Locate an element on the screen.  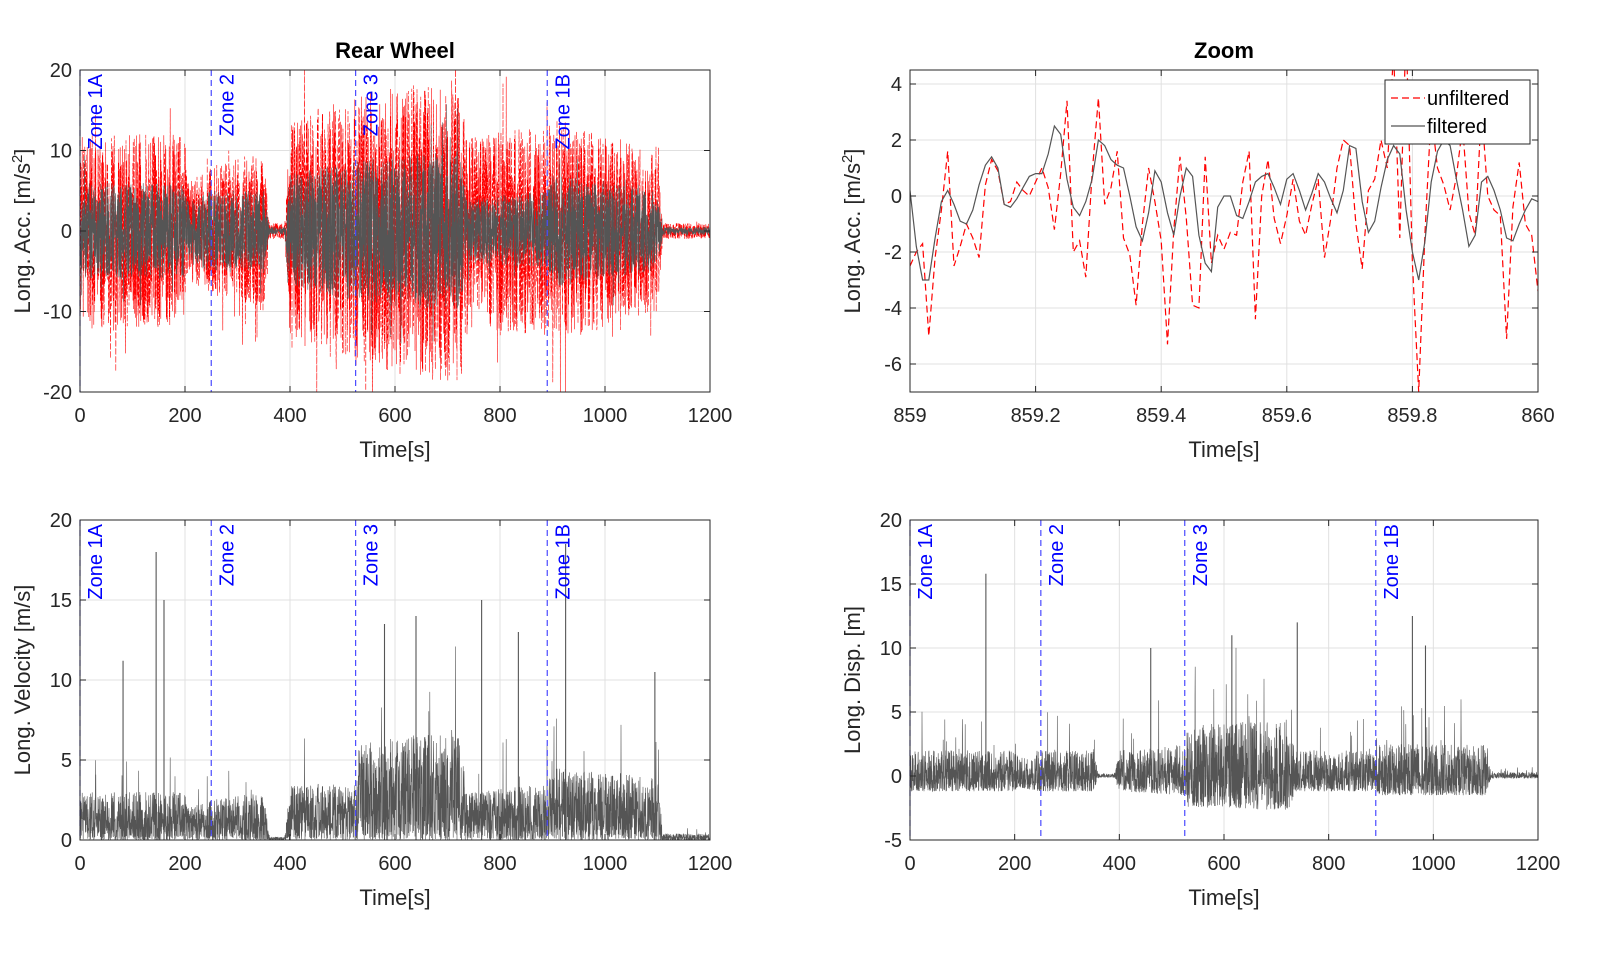
legend-box is located at coordinates (1457, 112).